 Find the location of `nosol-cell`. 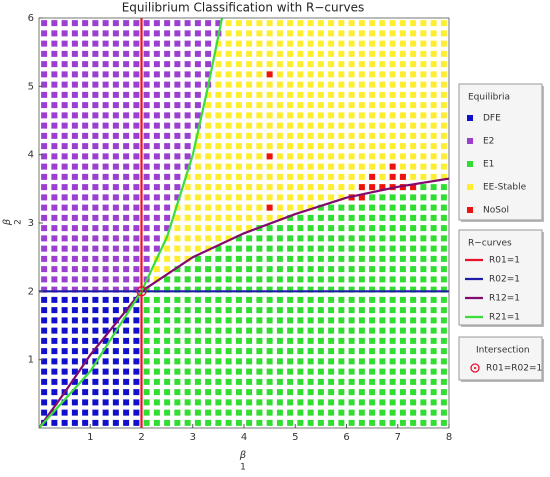

nosol-cell is located at coordinates (392, 166).